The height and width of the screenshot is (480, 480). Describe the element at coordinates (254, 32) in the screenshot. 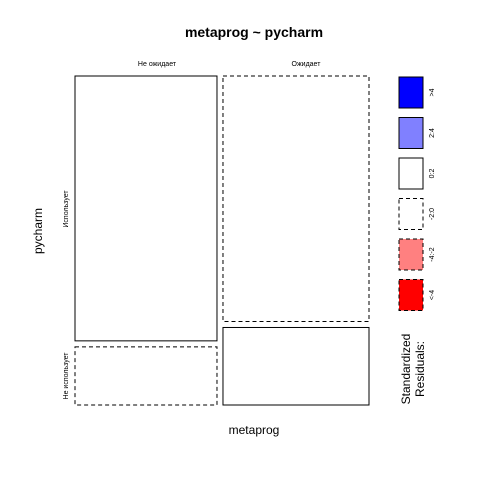

I see `chart-title: metaprog ~ pycharm` at that location.